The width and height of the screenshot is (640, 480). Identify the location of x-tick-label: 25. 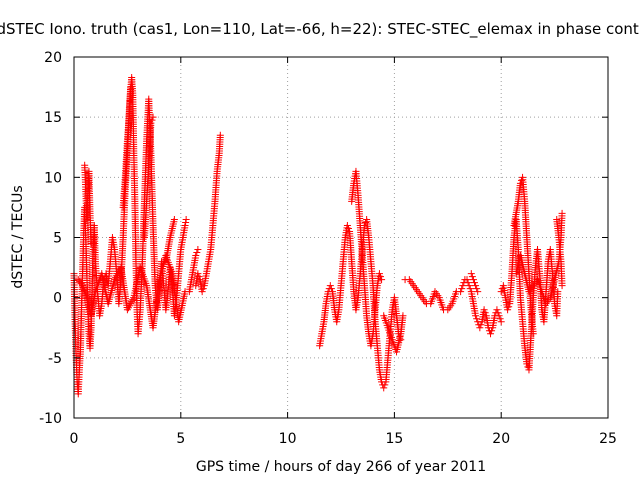
(608, 439).